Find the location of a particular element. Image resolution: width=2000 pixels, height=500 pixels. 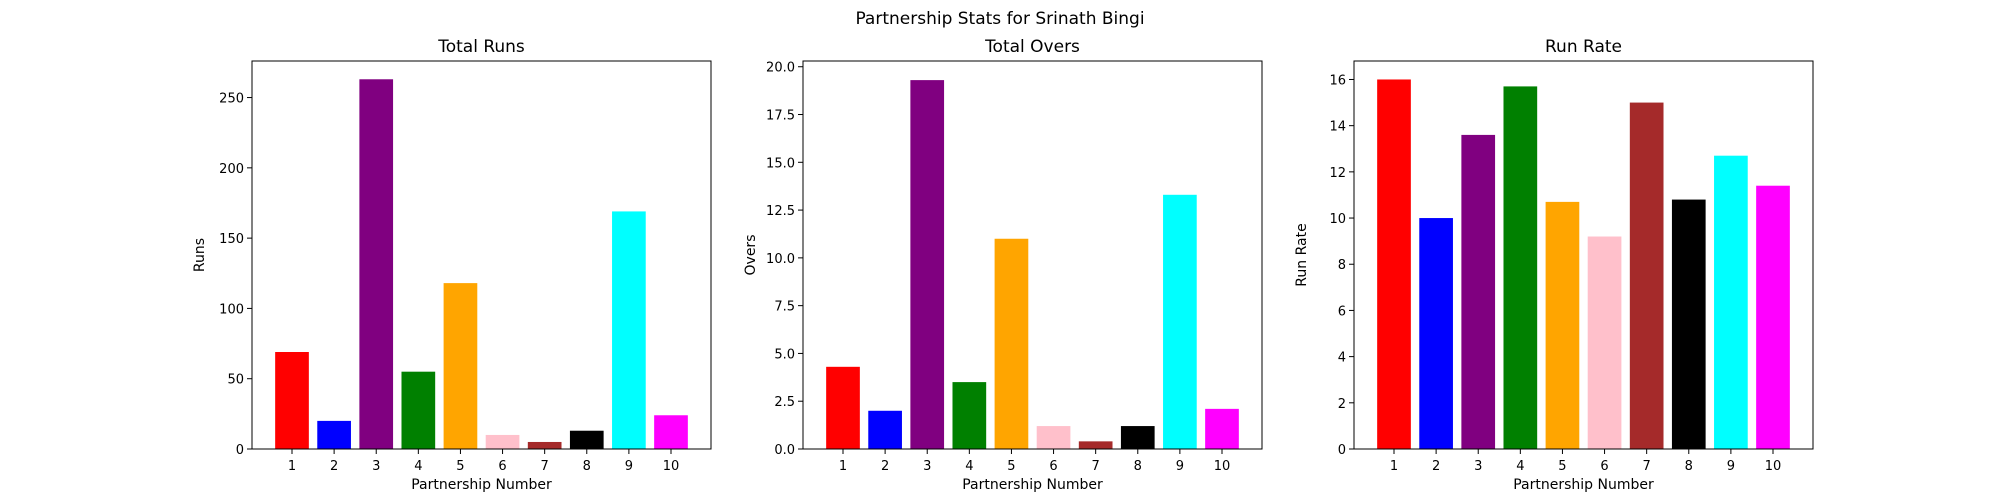

y-axis-label: Overs is located at coordinates (751, 255).